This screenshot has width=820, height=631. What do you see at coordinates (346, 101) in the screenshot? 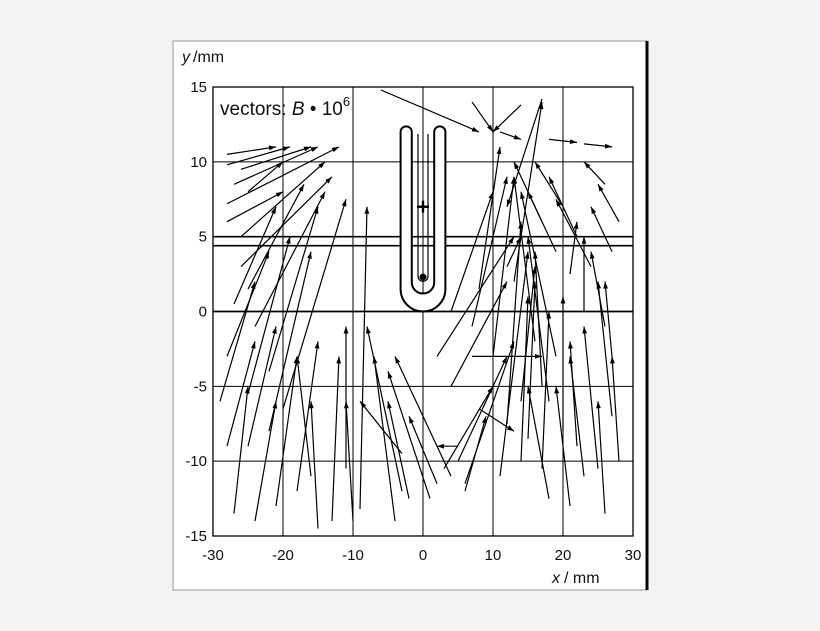
I see `annotation-exp: 6` at bounding box center [346, 101].